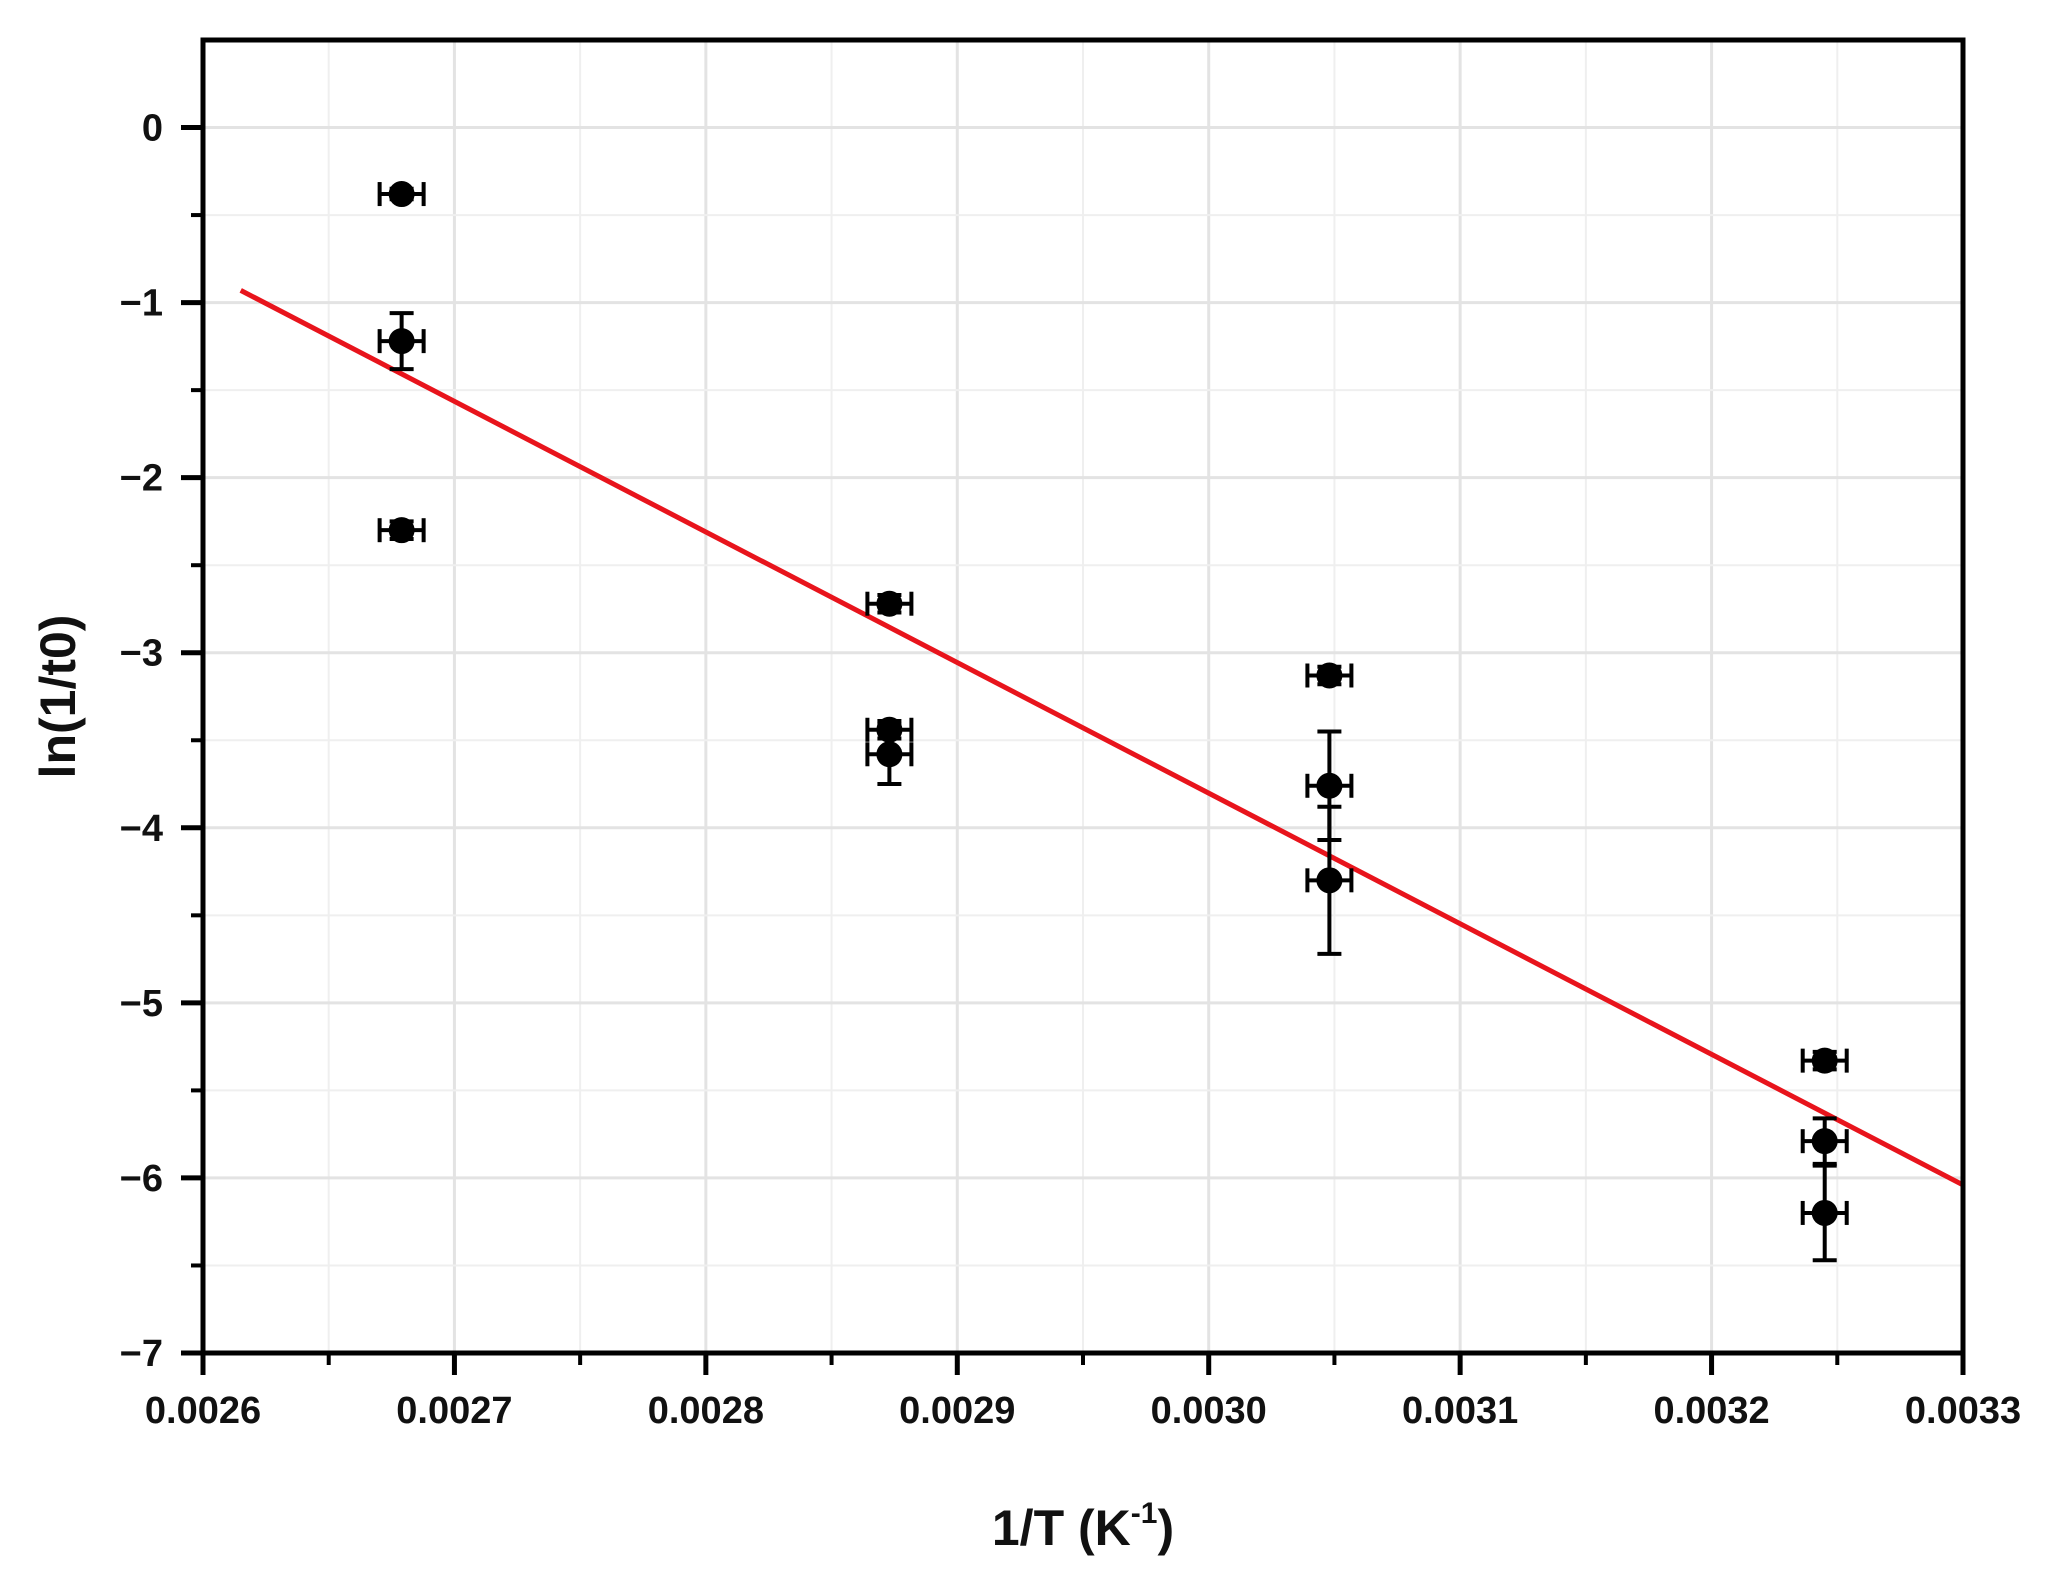  Describe the element at coordinates (141, 829) in the screenshot. I see `y-tick-label: −4` at that location.